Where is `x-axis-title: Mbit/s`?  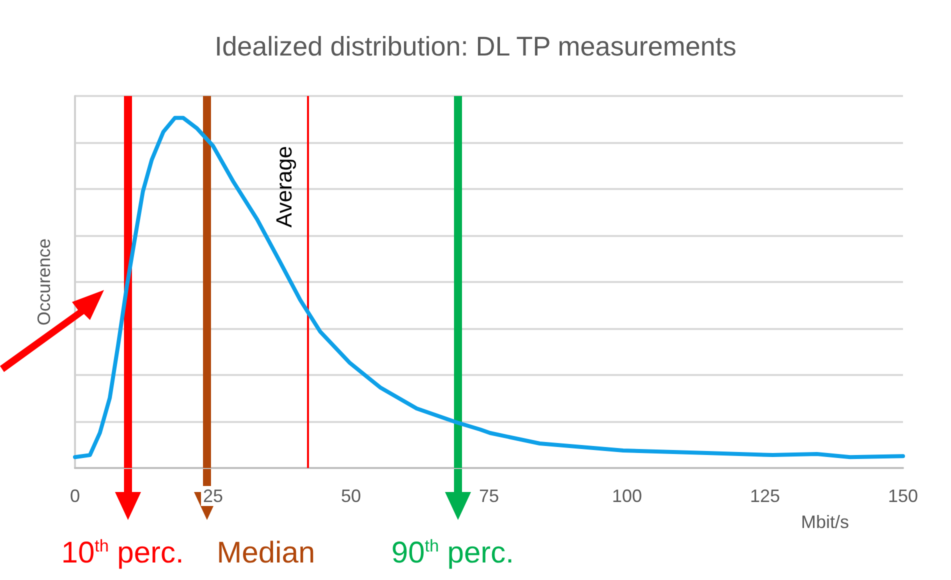
x-axis-title: Mbit/s is located at coordinates (825, 522).